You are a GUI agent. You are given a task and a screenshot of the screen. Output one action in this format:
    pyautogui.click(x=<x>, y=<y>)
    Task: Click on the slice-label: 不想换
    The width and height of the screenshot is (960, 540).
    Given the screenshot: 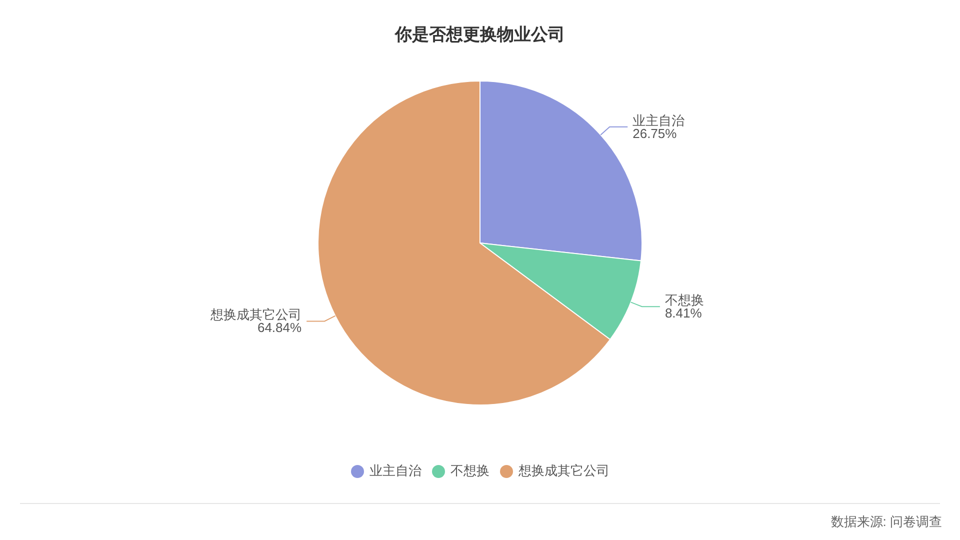 What is the action you would take?
    pyautogui.click(x=684, y=300)
    